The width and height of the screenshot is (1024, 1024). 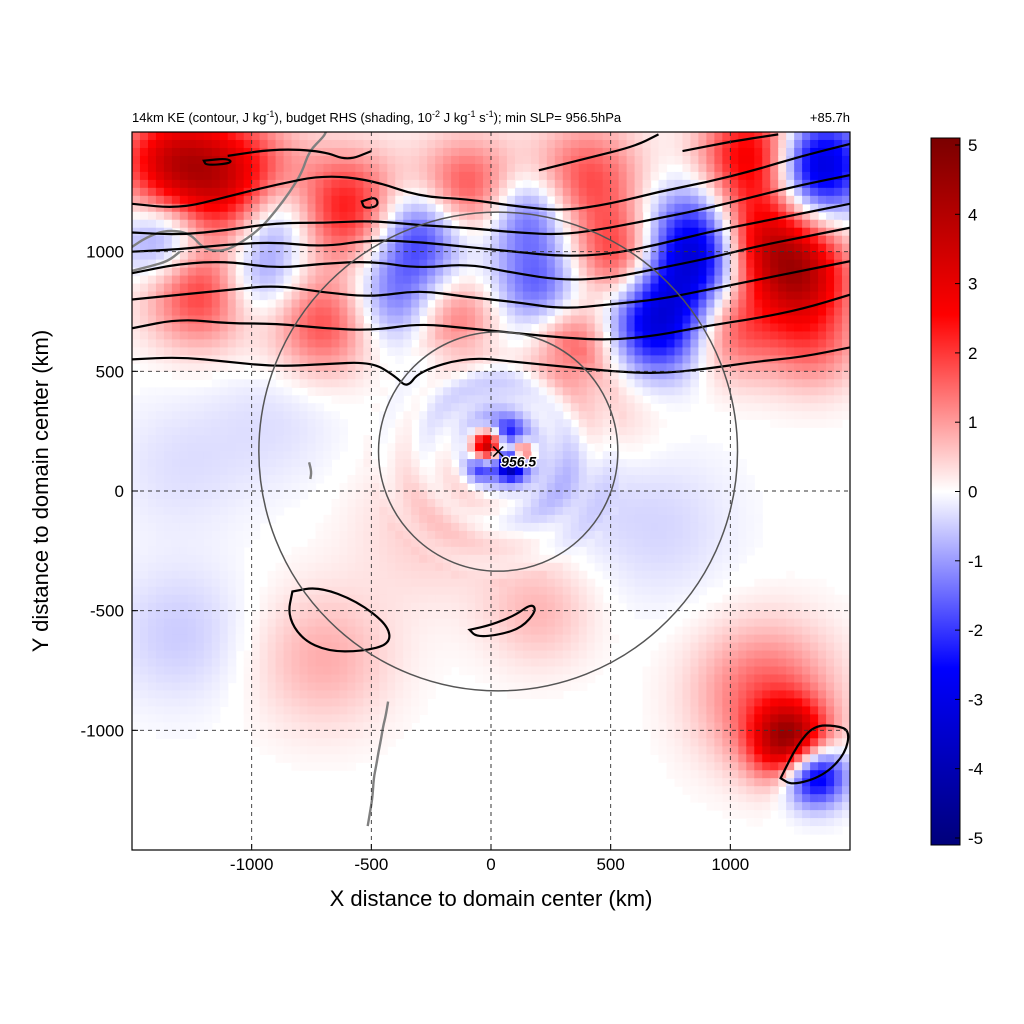 I want to click on y-tick-label: -500, so click(x=107, y=611).